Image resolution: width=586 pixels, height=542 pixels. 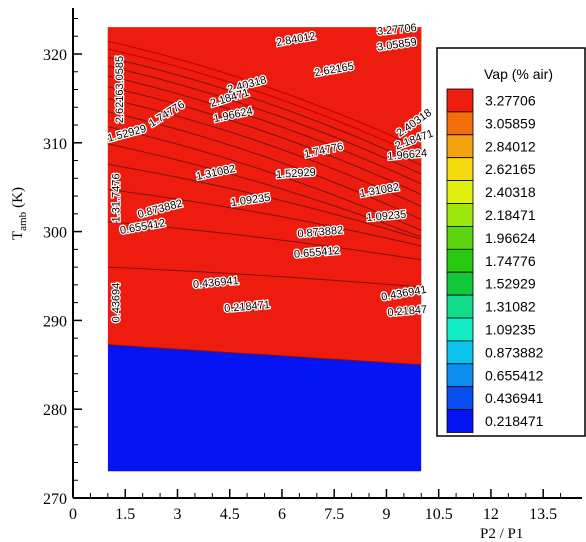 What do you see at coordinates (514, 421) in the screenshot?
I see `legend-label: 0.218471` at bounding box center [514, 421].